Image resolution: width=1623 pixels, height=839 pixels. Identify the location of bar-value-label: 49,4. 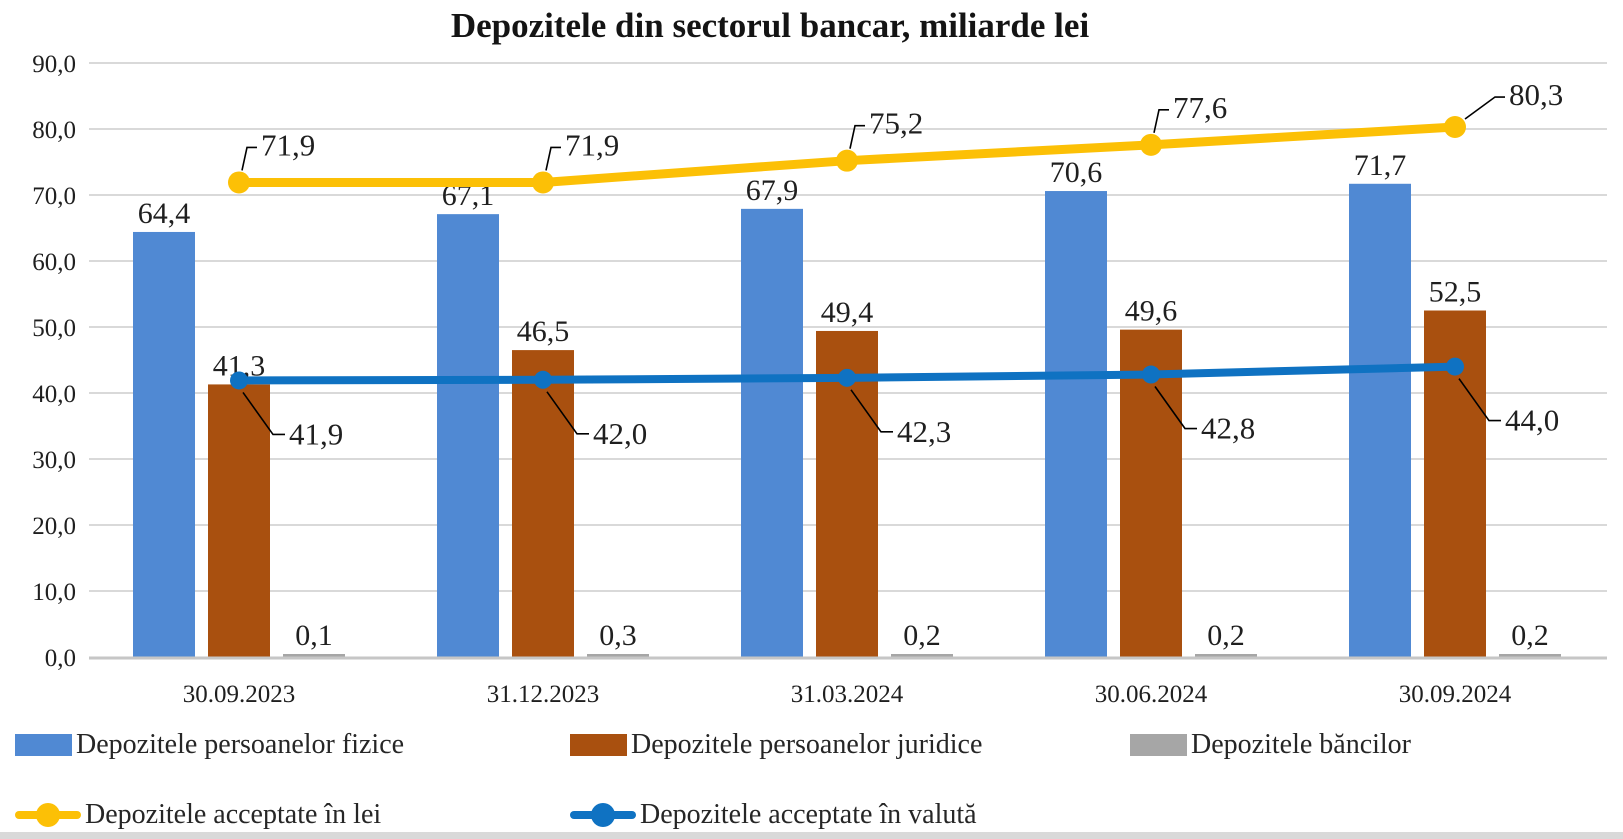
(847, 312).